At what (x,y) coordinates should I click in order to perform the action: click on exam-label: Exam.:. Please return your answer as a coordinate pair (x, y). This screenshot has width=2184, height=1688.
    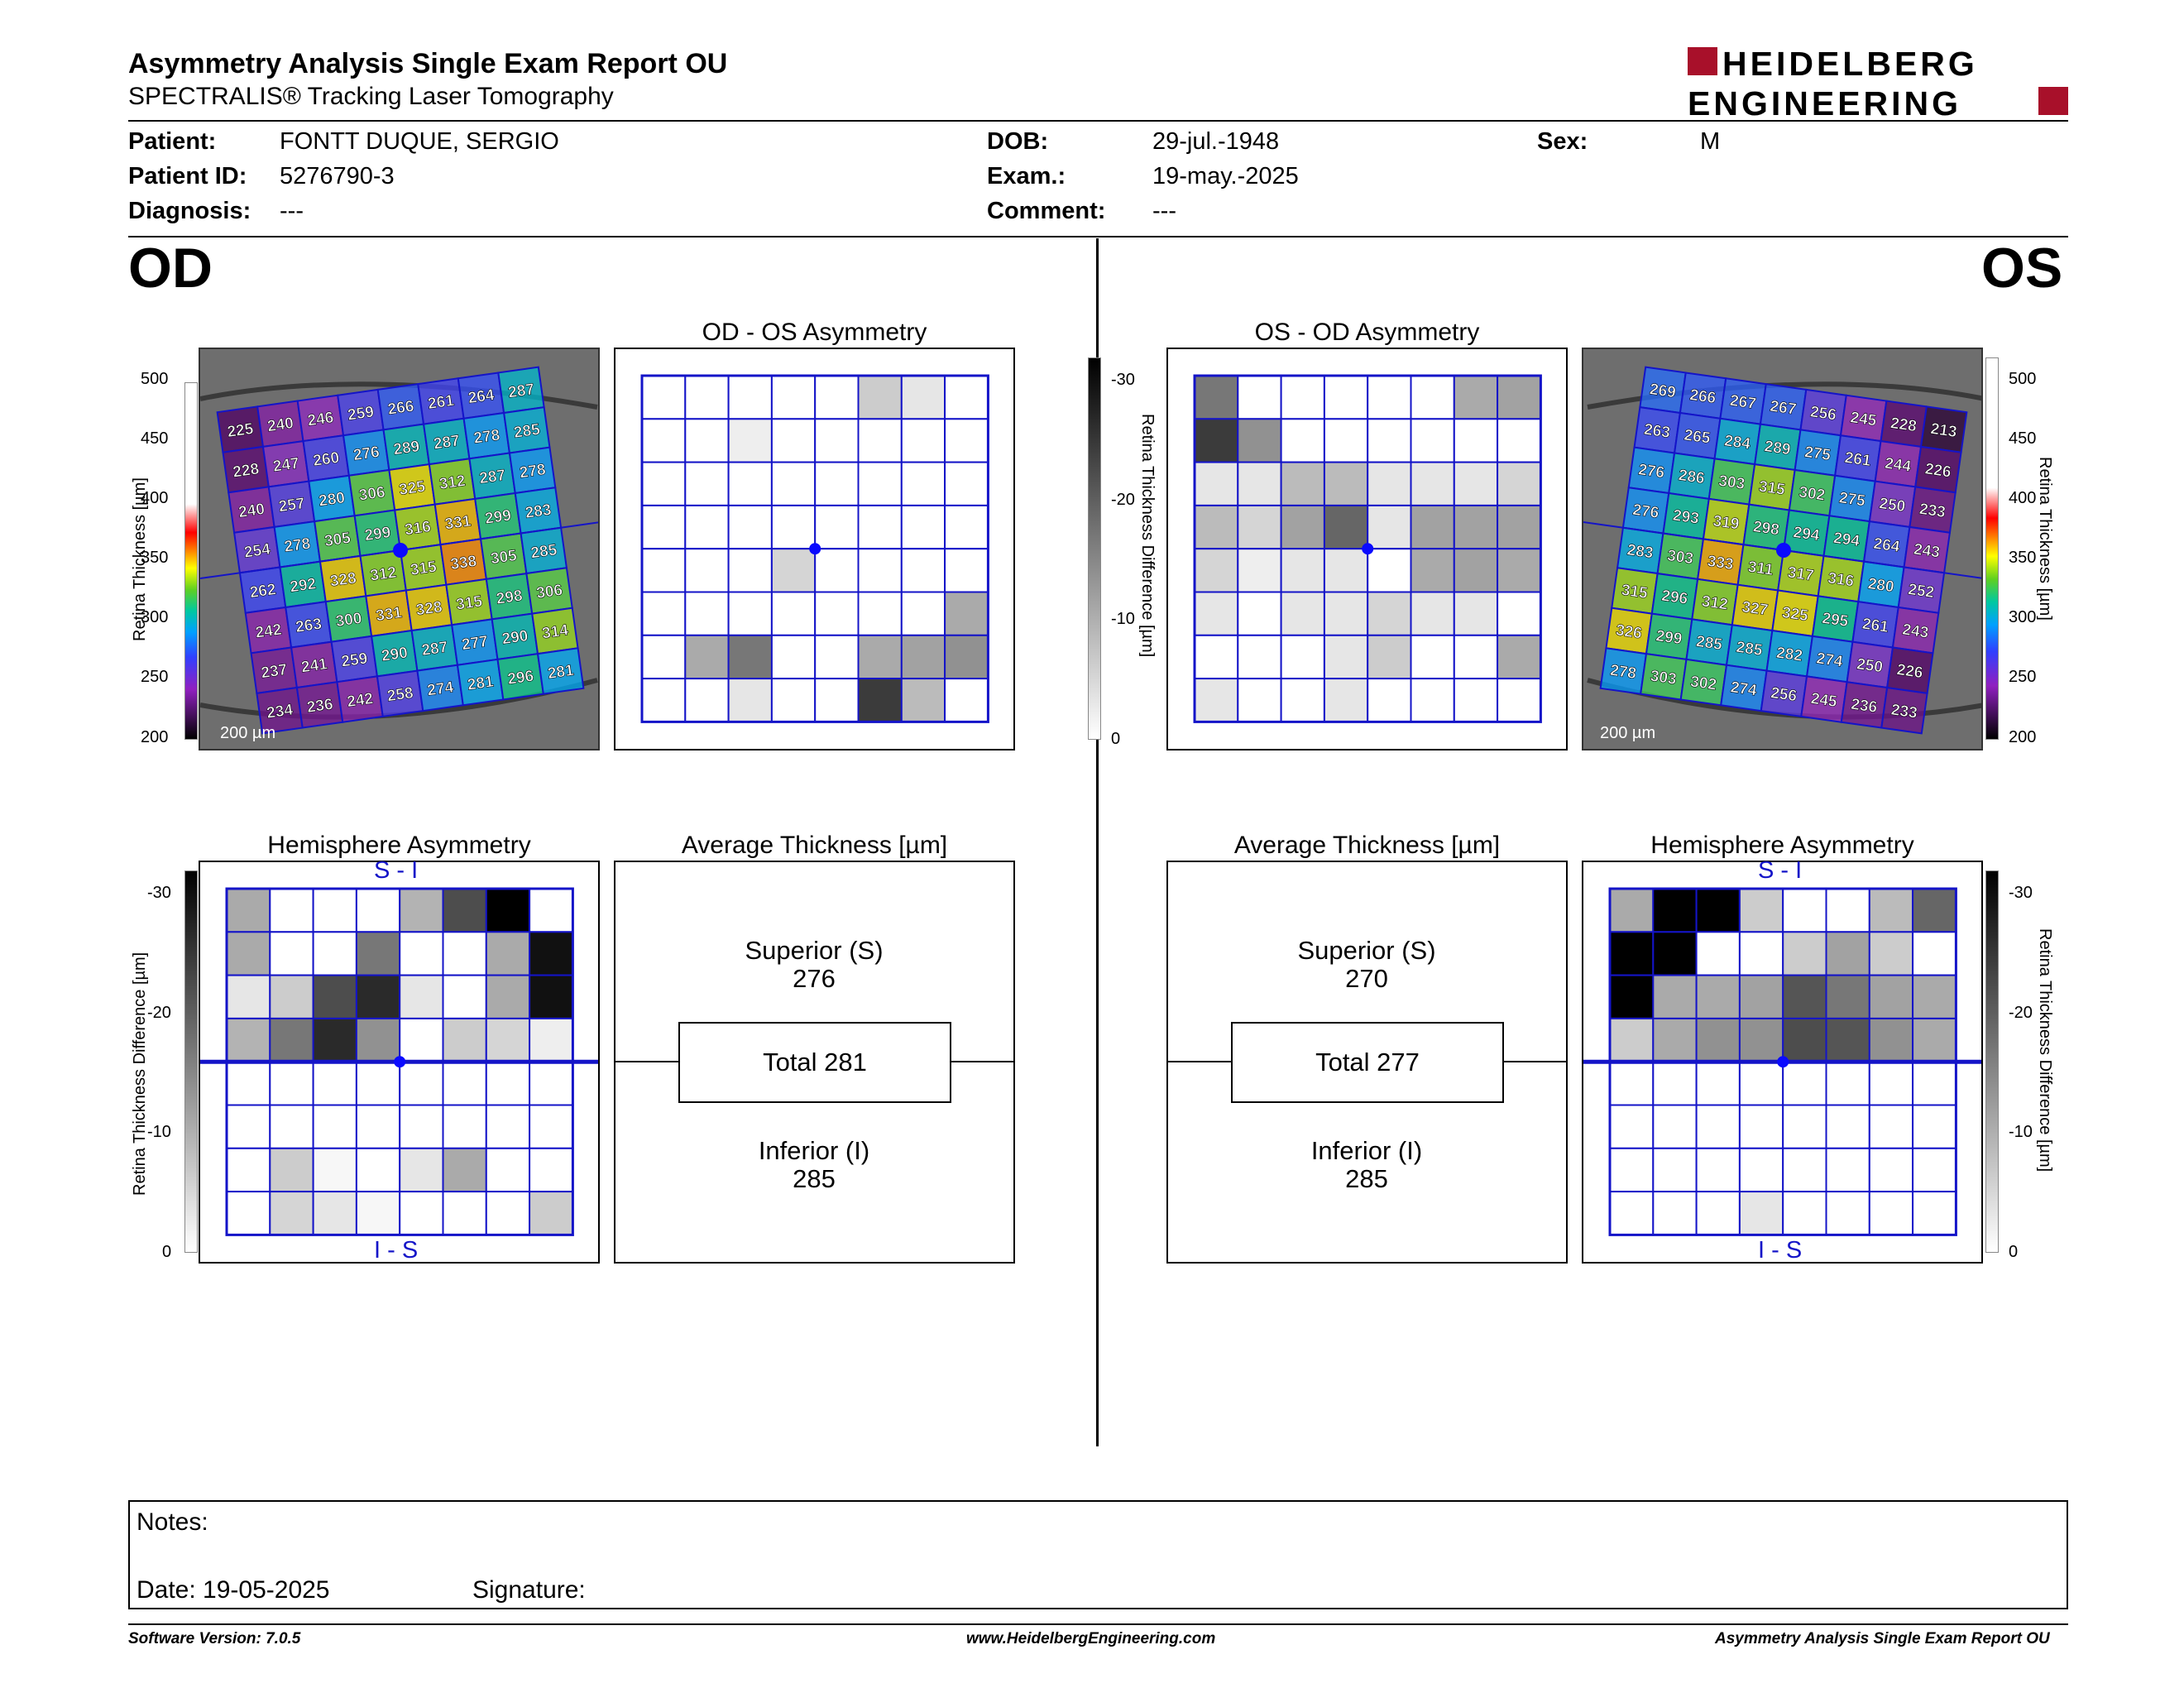
    Looking at the image, I should click on (1026, 176).